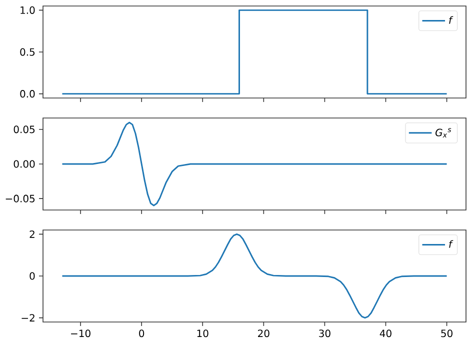 The image size is (474, 345). I want to click on x-tick-label: 10, so click(202, 334).